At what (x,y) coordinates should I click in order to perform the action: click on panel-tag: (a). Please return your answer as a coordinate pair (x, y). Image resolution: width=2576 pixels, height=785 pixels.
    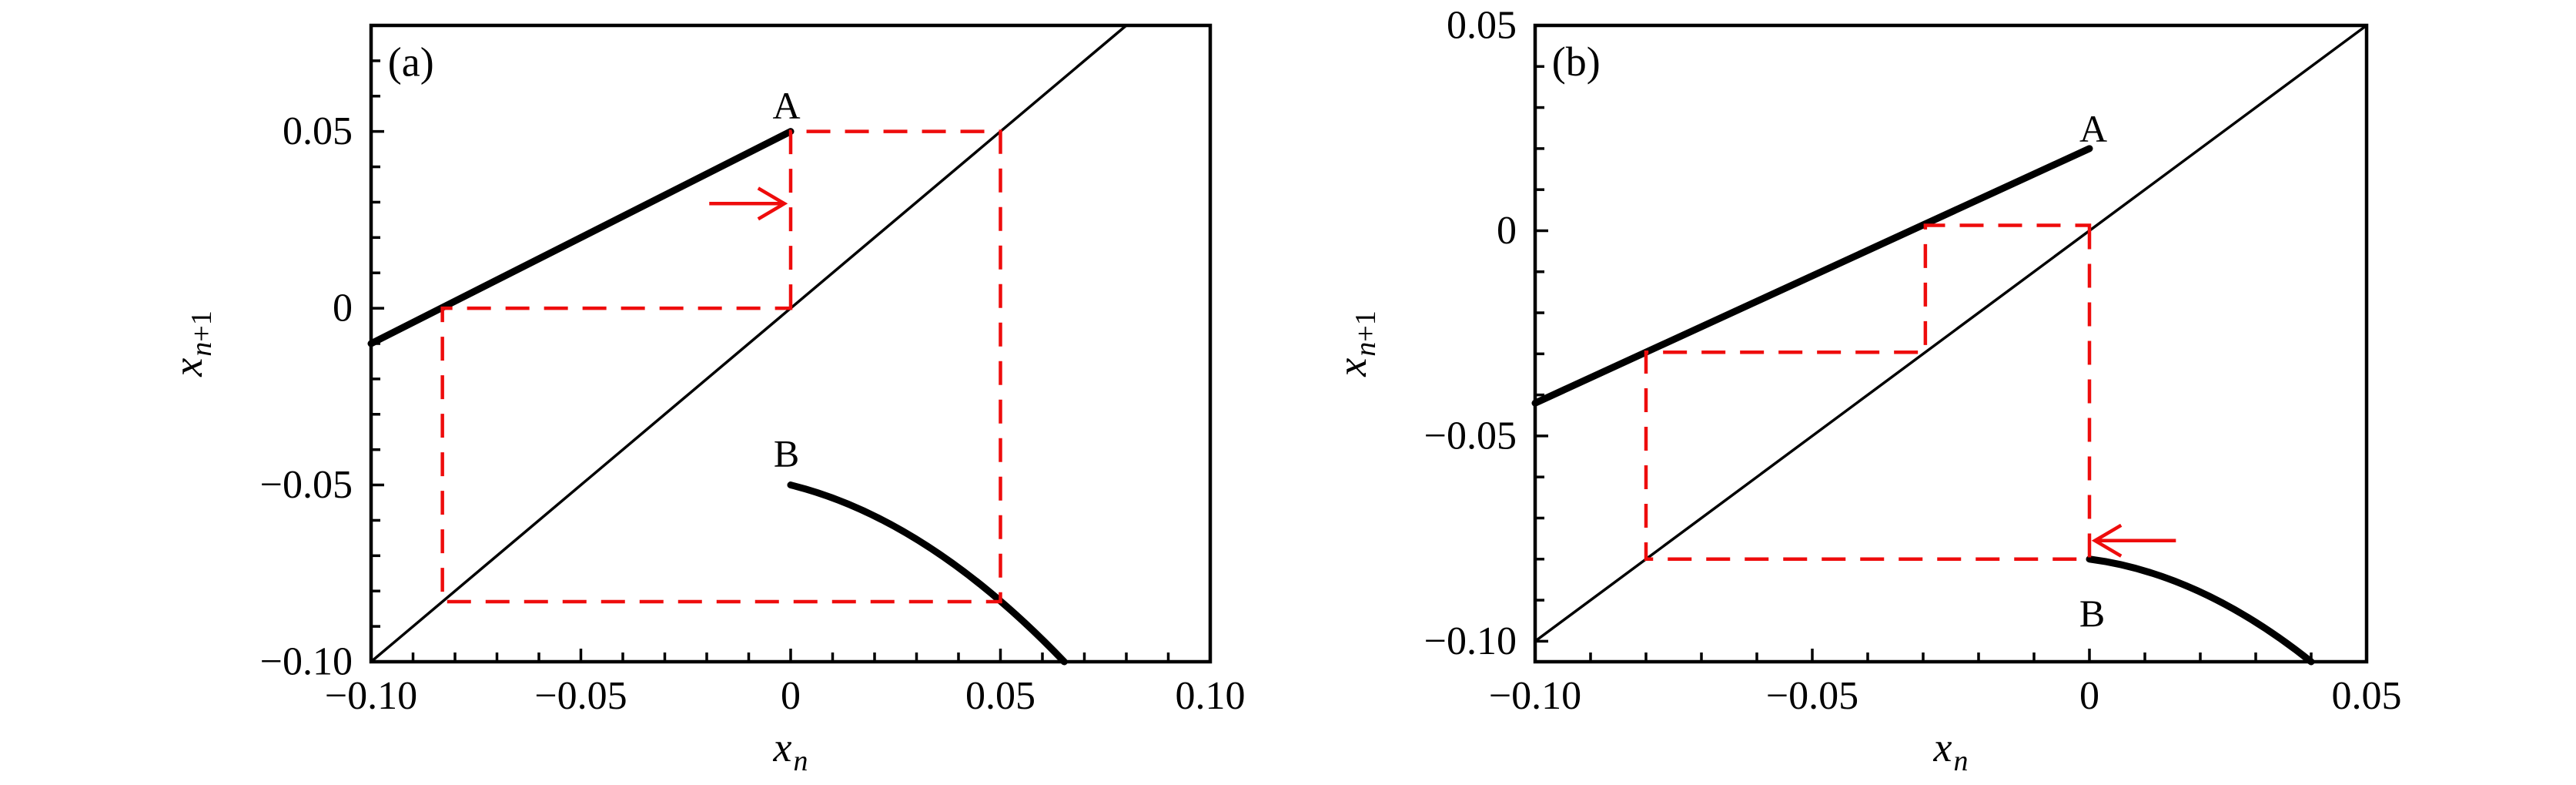
    Looking at the image, I should click on (411, 62).